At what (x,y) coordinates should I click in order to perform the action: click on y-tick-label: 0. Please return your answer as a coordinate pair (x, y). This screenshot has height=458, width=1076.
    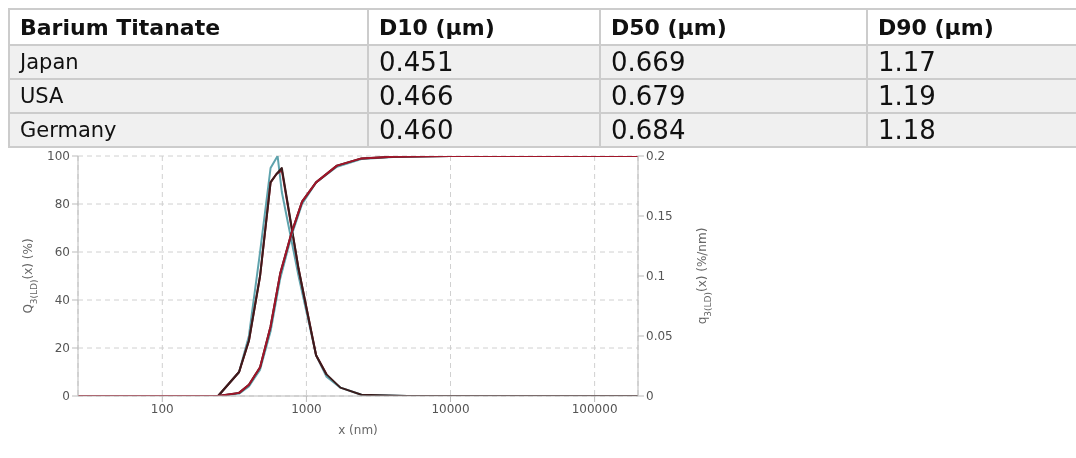
    Looking at the image, I should click on (66, 396).